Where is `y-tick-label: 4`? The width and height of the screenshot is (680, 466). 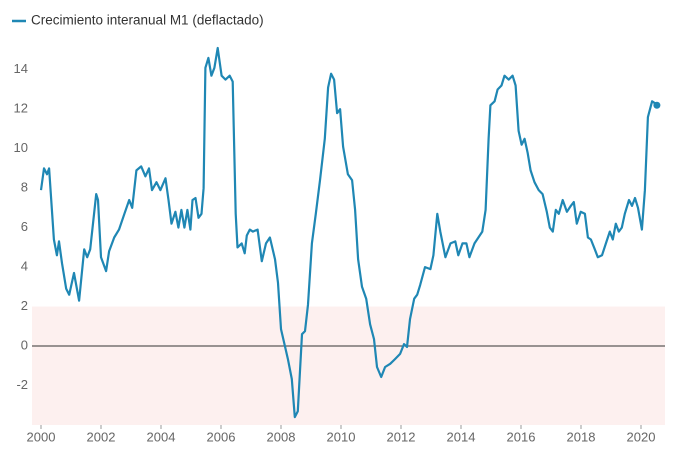
y-tick-label: 4 is located at coordinates (24, 266).